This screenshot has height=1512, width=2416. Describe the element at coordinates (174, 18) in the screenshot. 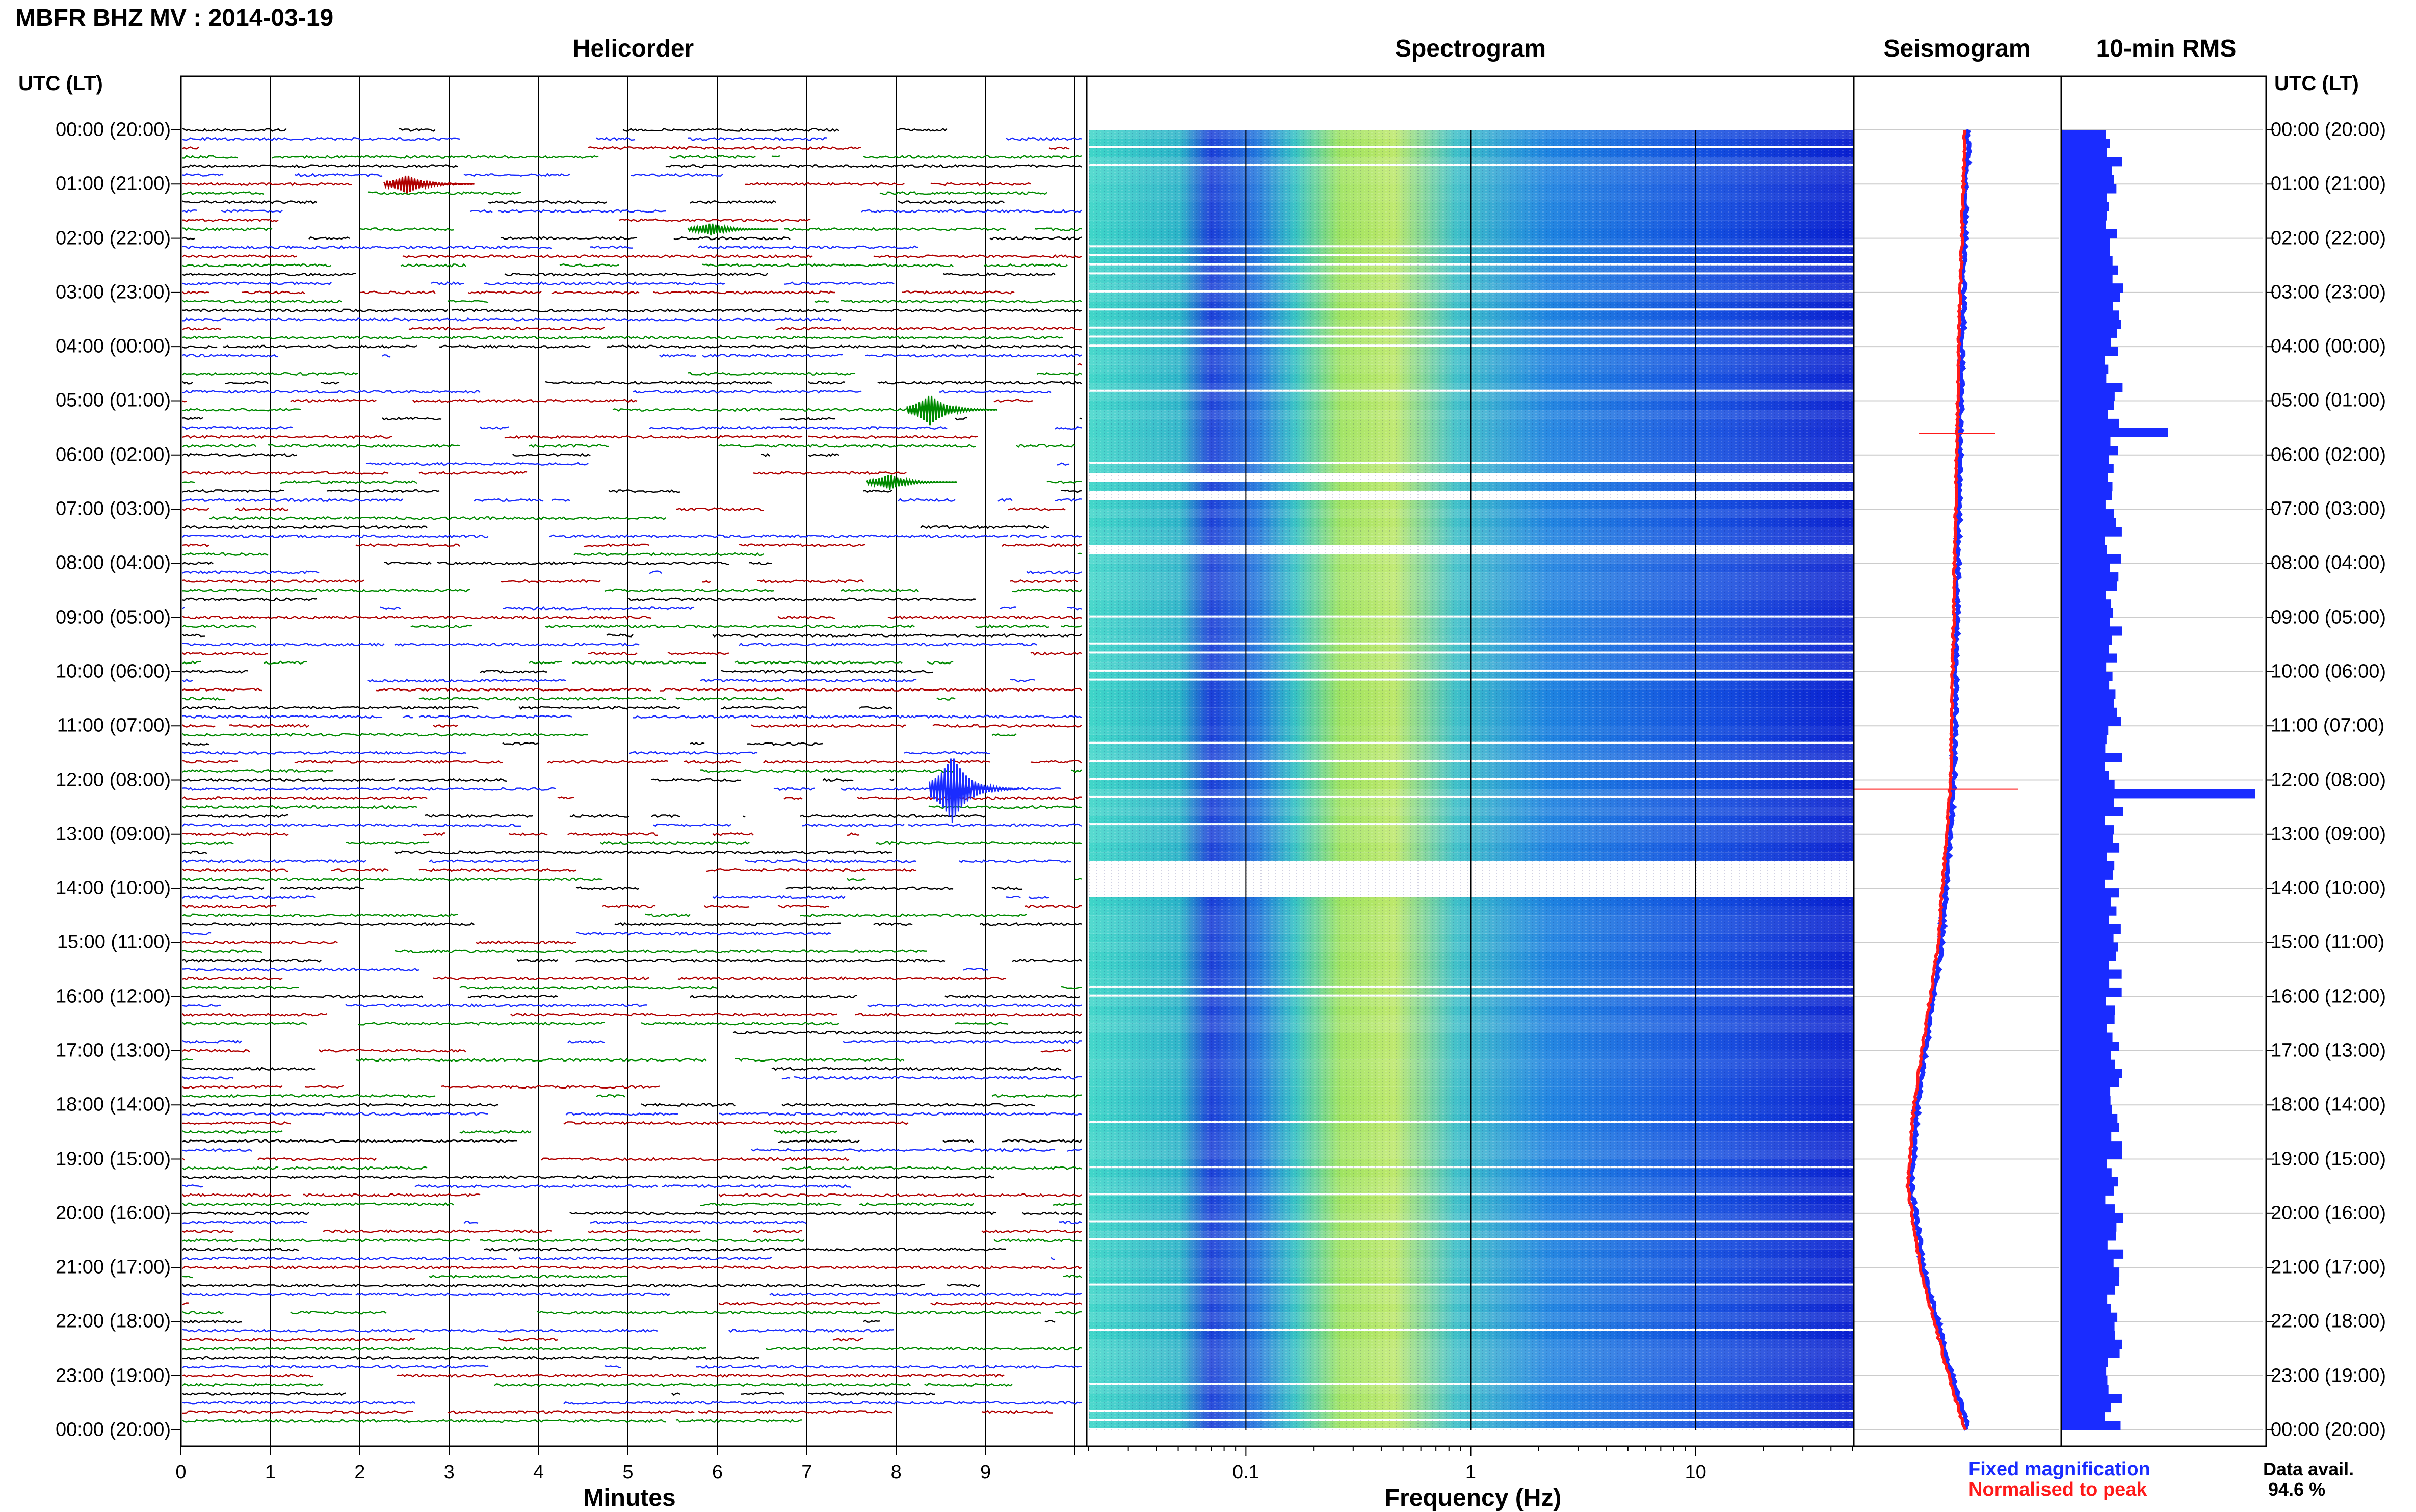

I see `page-title: MBFR BHZ MV : 2014-03-19` at that location.